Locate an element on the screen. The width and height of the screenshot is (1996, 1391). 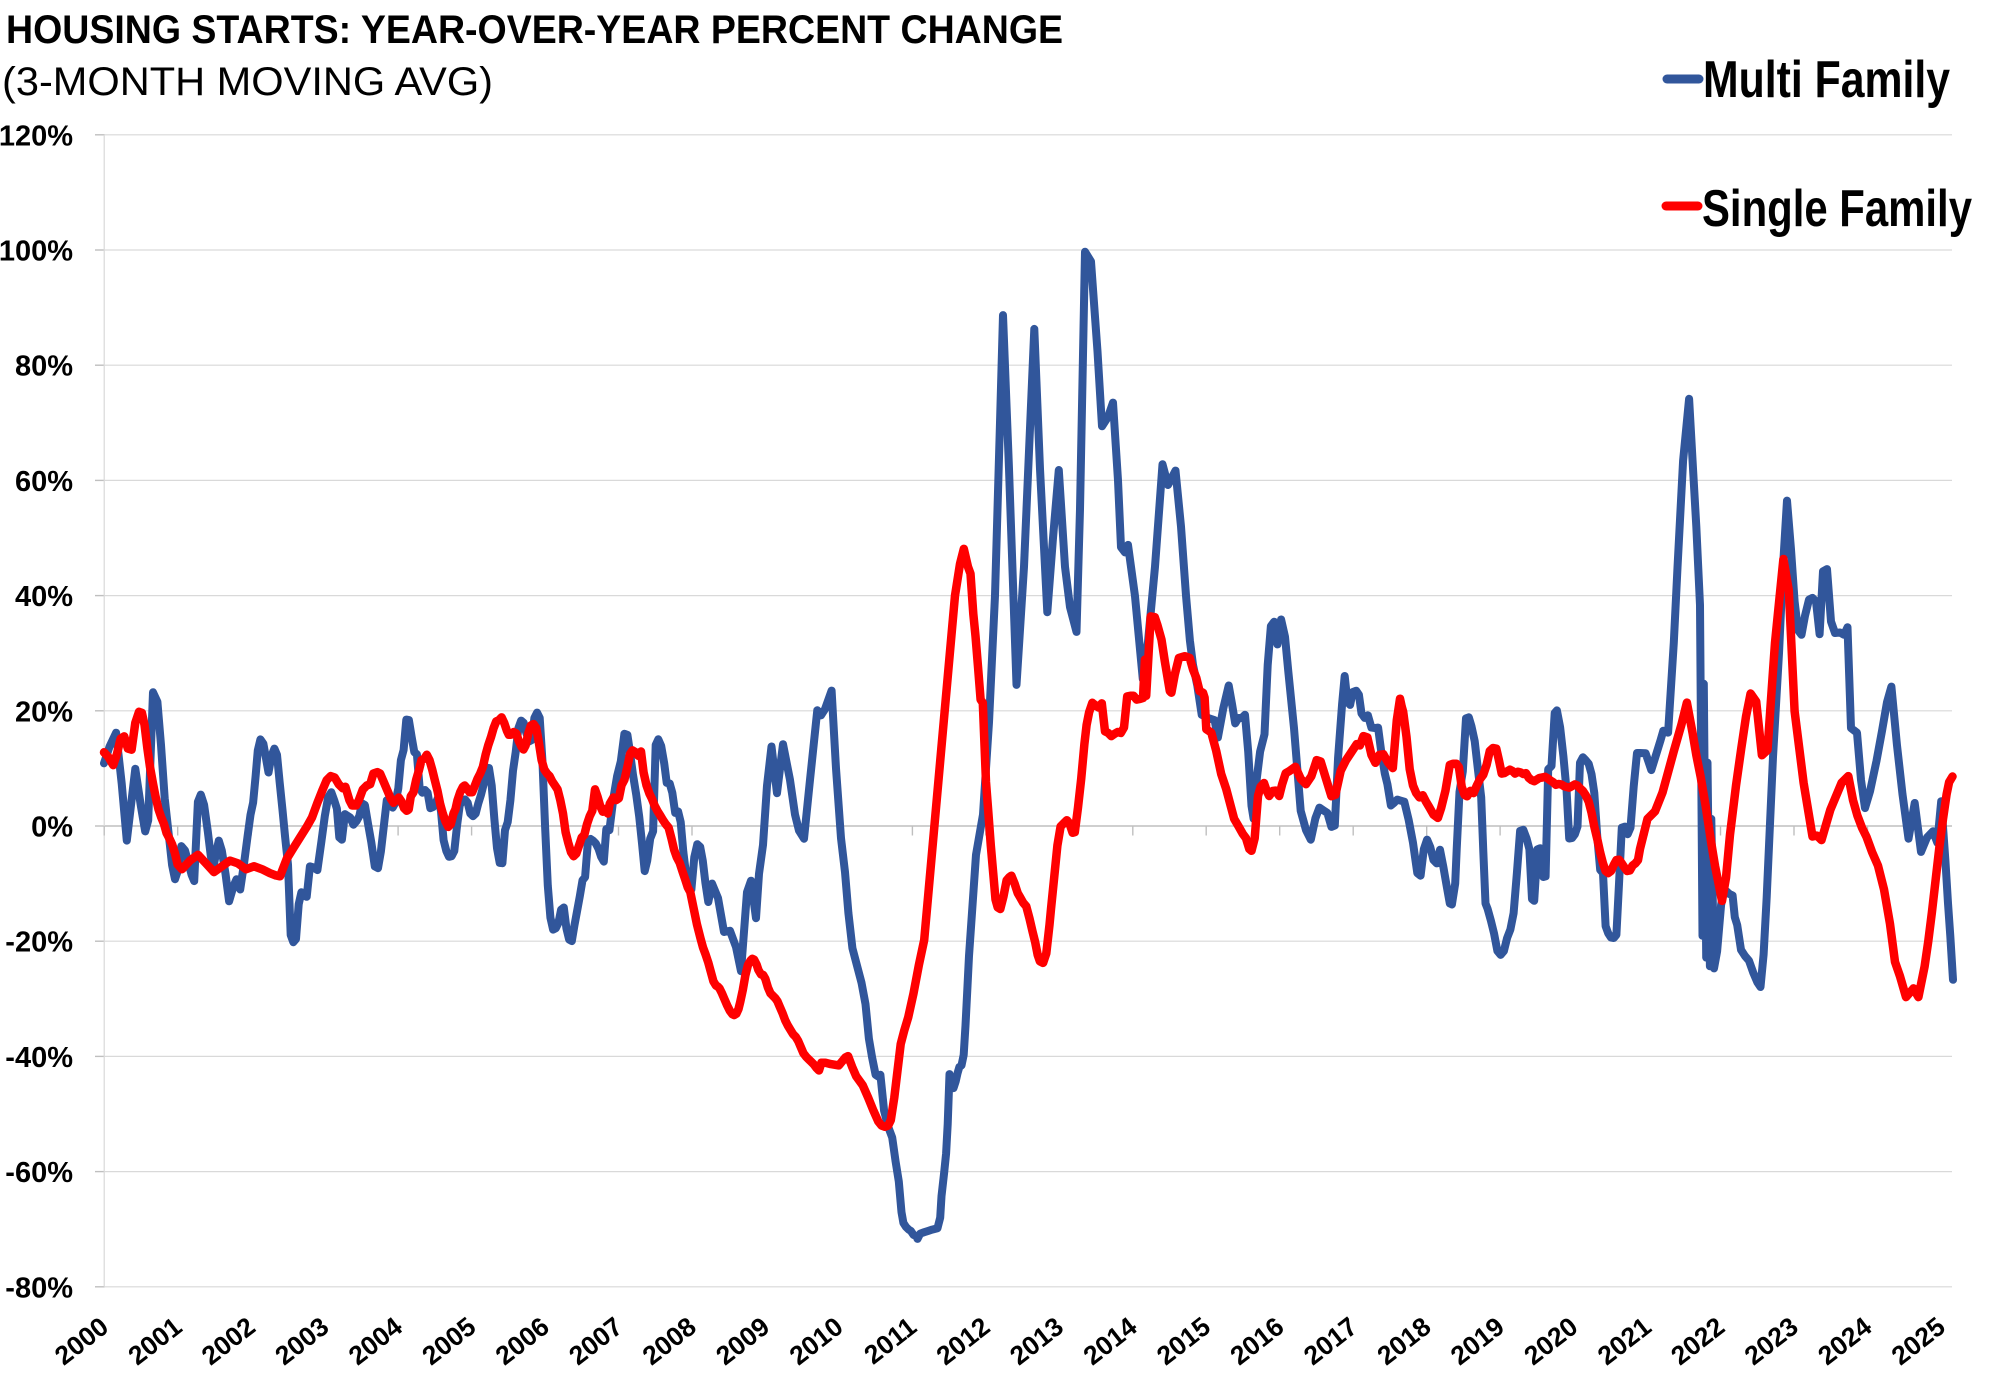
svg-text: -20% is located at coordinates (39, 943).